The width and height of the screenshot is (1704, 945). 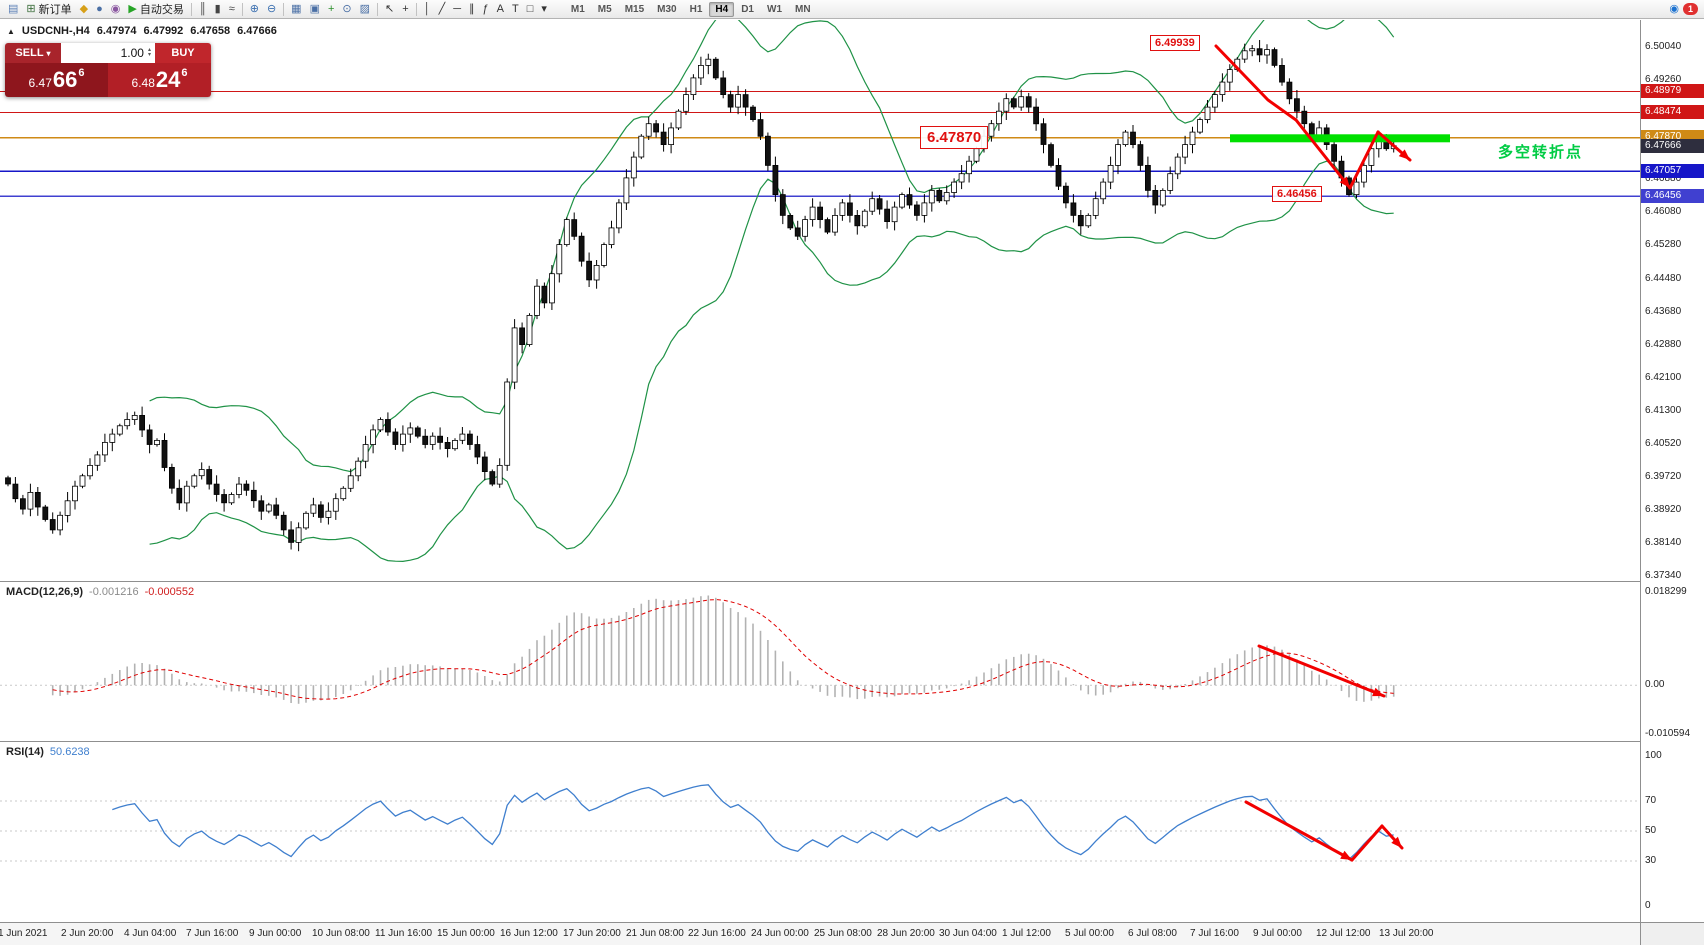 I want to click on label-icon: T, so click(x=515, y=9).